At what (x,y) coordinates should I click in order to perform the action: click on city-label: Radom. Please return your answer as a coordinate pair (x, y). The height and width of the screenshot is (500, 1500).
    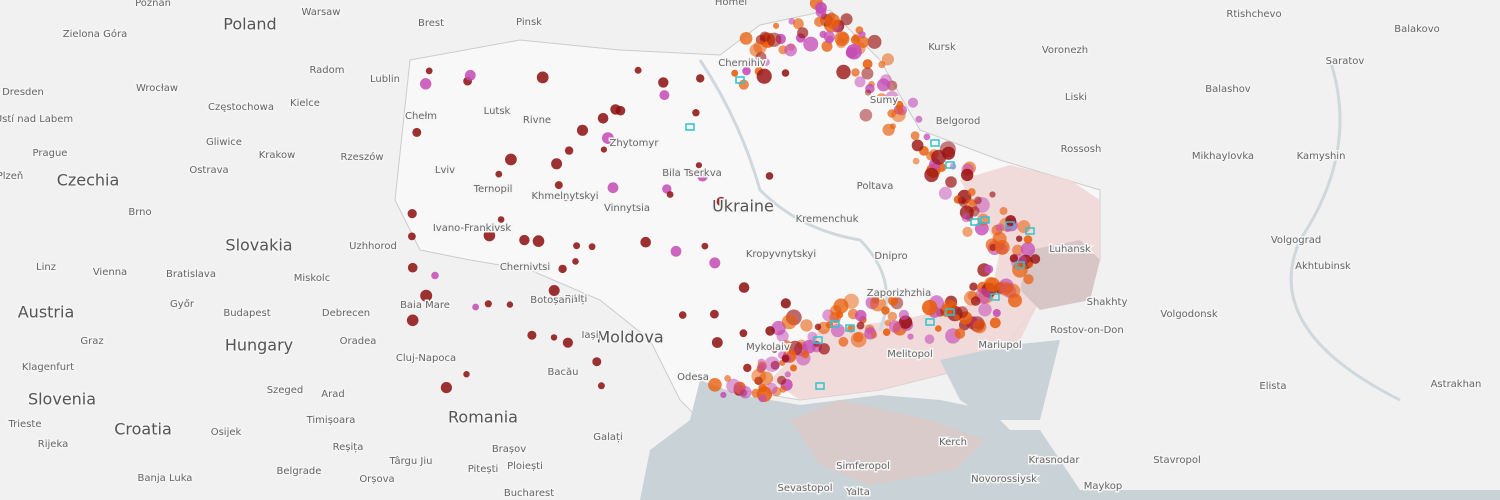
    Looking at the image, I should click on (326, 70).